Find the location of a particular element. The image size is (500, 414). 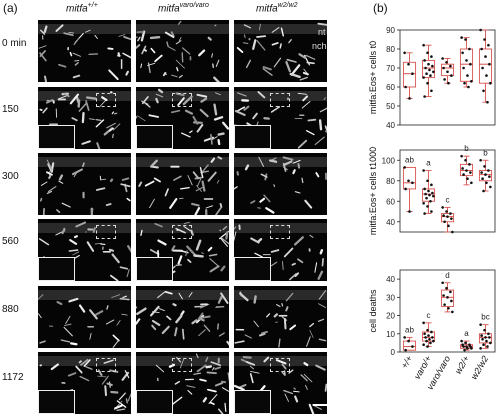

micrograph-r1-c0 is located at coordinates (84, 118).